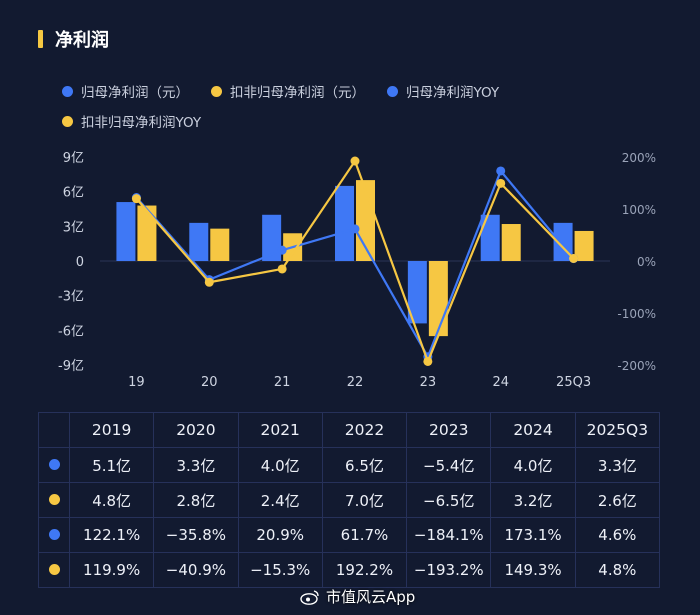 The height and width of the screenshot is (615, 700). Describe the element at coordinates (136, 382) in the screenshot. I see `x-tick-label: 19` at that location.